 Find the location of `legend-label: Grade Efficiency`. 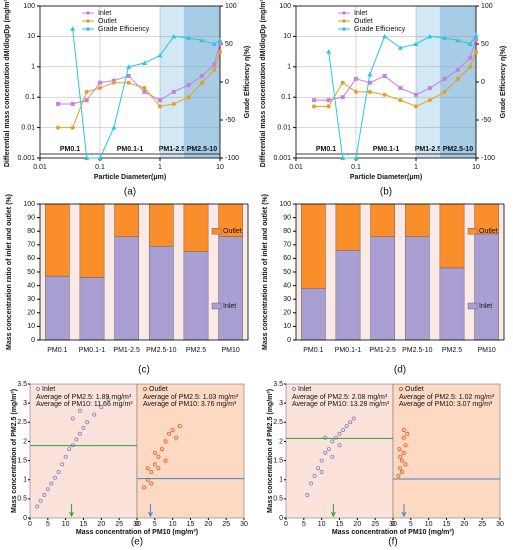

legend-label: Grade Efficiency is located at coordinates (380, 29).